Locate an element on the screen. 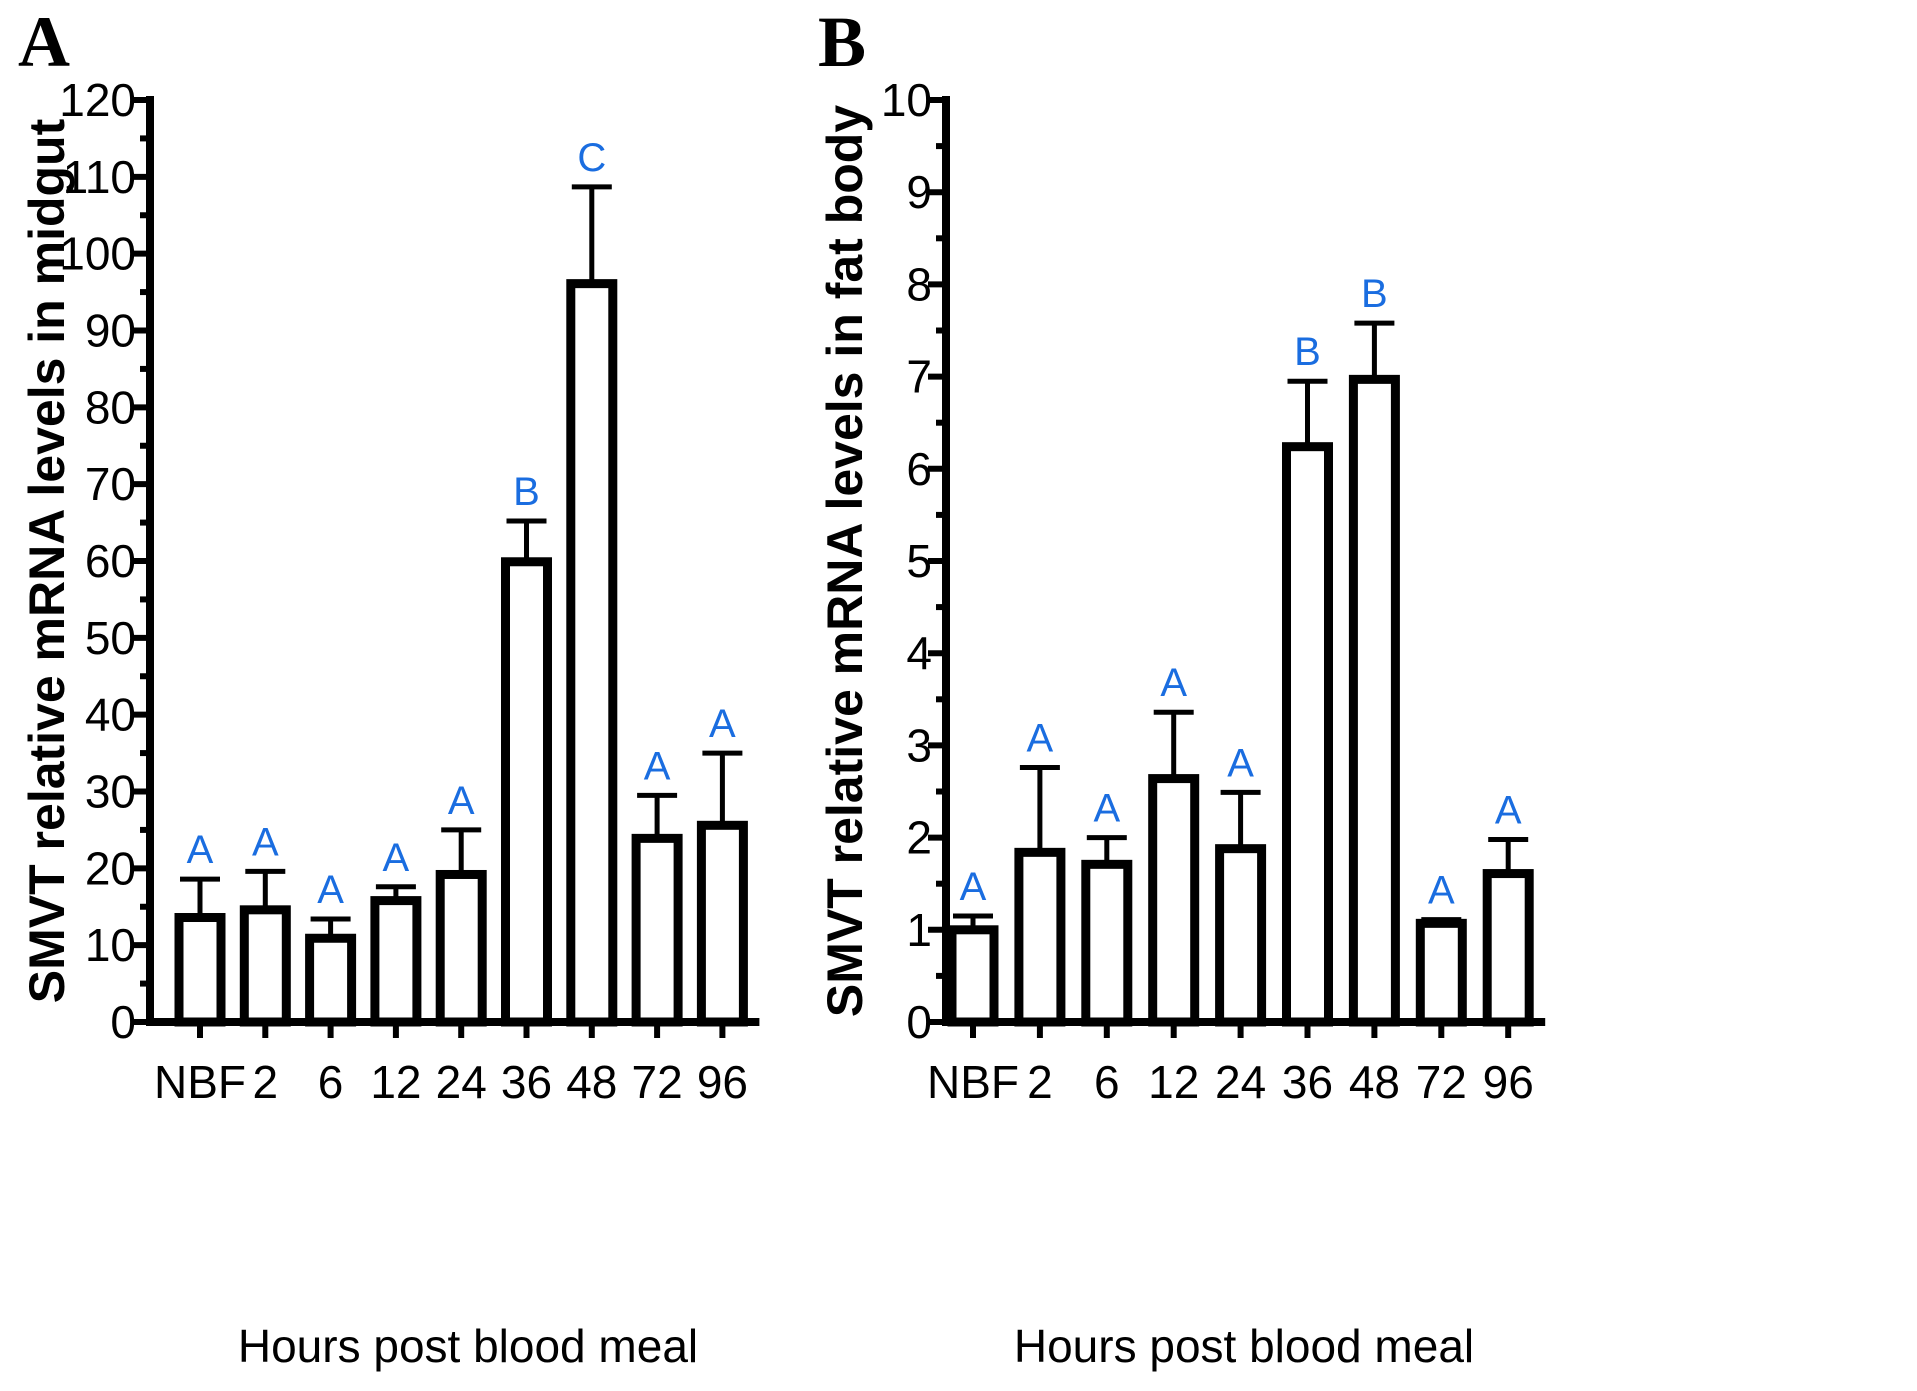 Image resolution: width=1917 pixels, height=1391 pixels. y-tick-label: 110 is located at coordinates (99, 177).